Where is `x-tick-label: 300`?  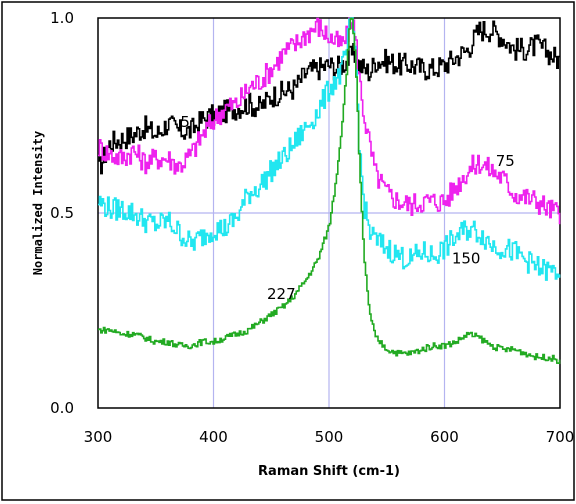
x-tick-label: 300 is located at coordinates (98, 437).